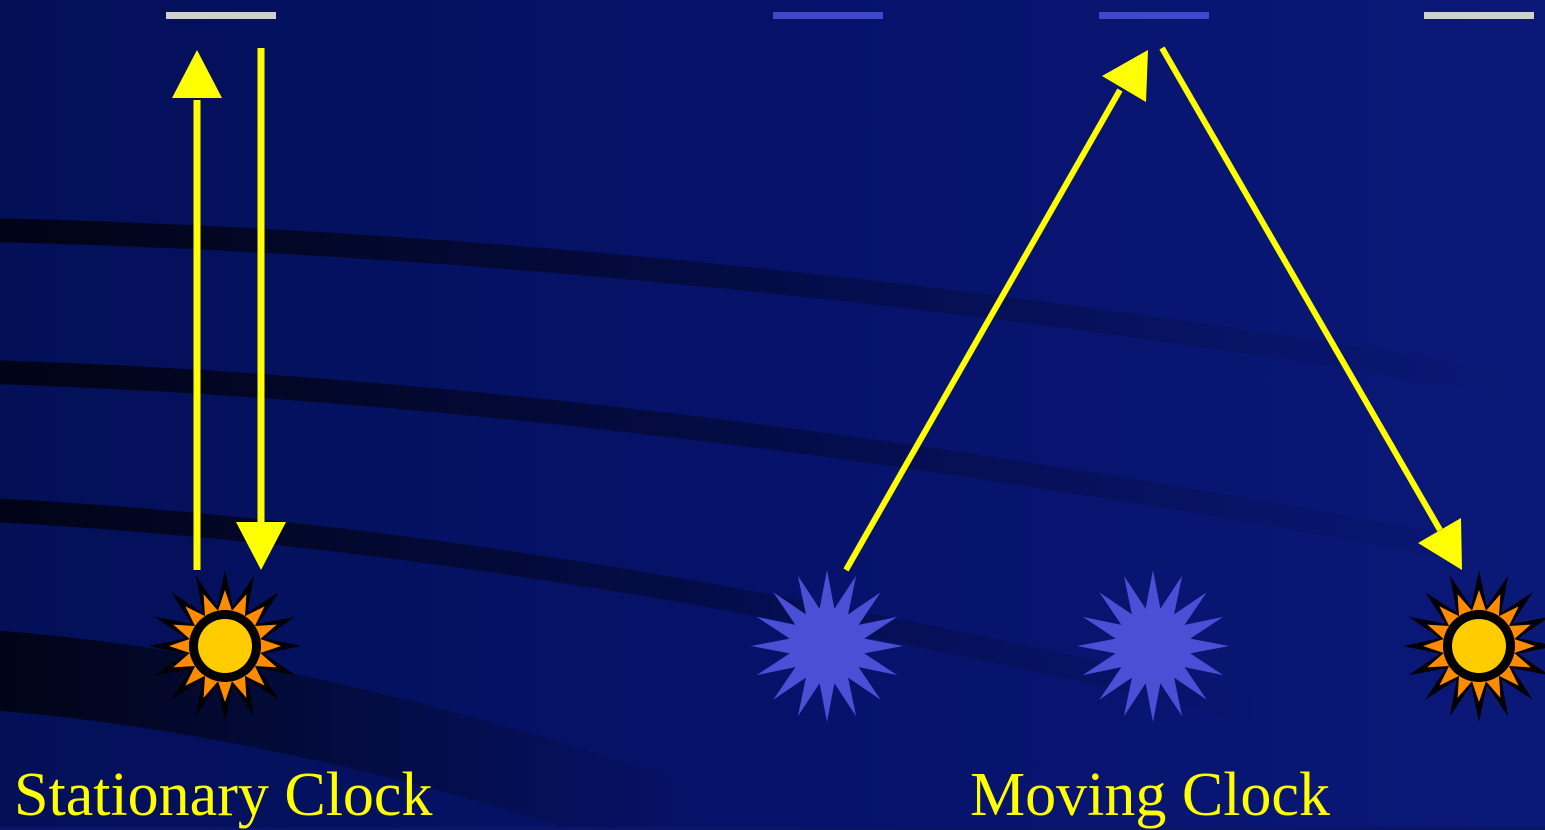  I want to click on arrow-diag-down-head, so click(1440, 544).